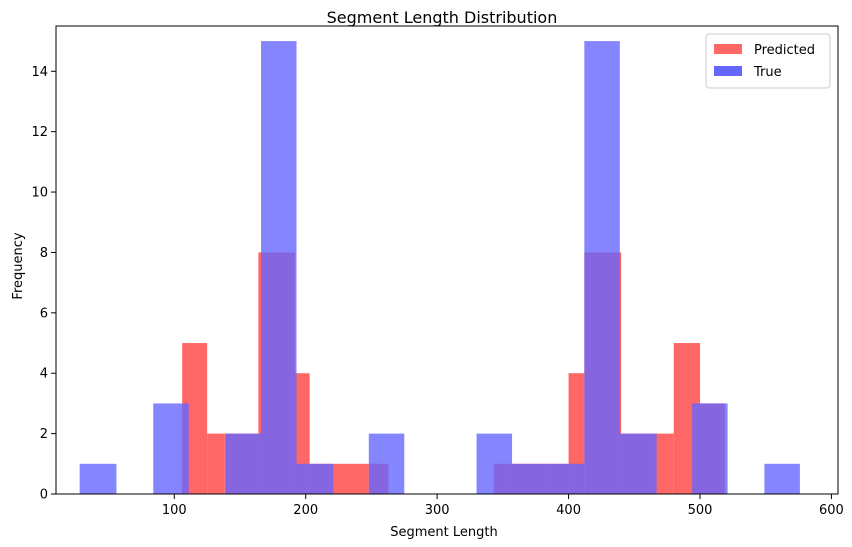  I want to click on y-tick-label: 6, so click(44, 313).